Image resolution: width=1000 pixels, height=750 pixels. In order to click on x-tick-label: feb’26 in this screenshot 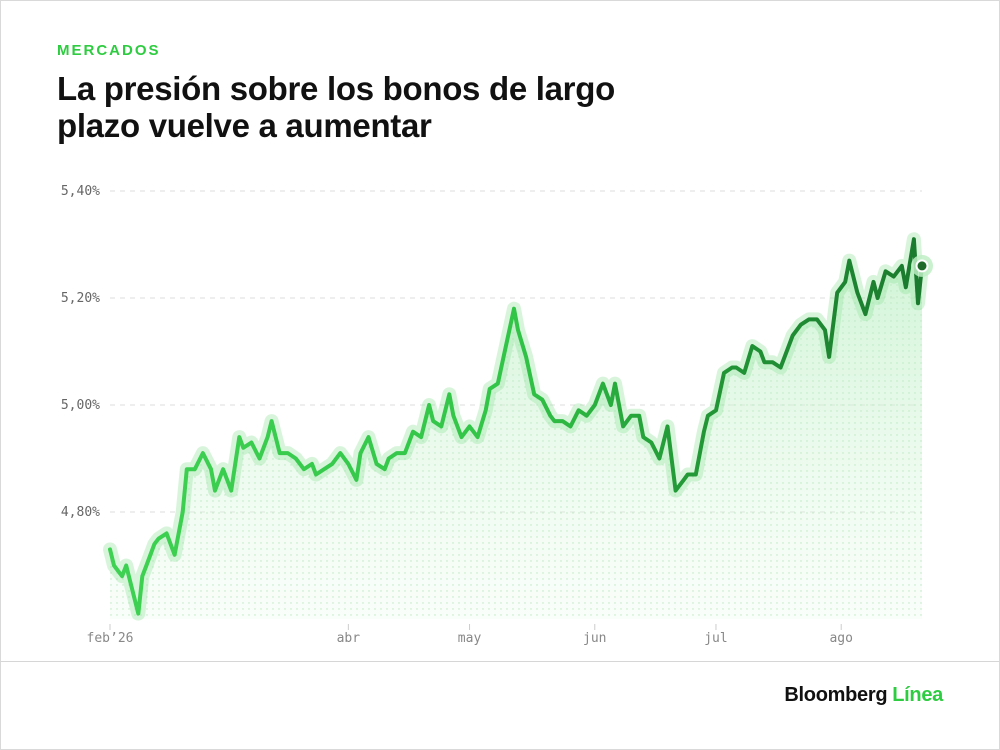, I will do `click(110, 638)`.